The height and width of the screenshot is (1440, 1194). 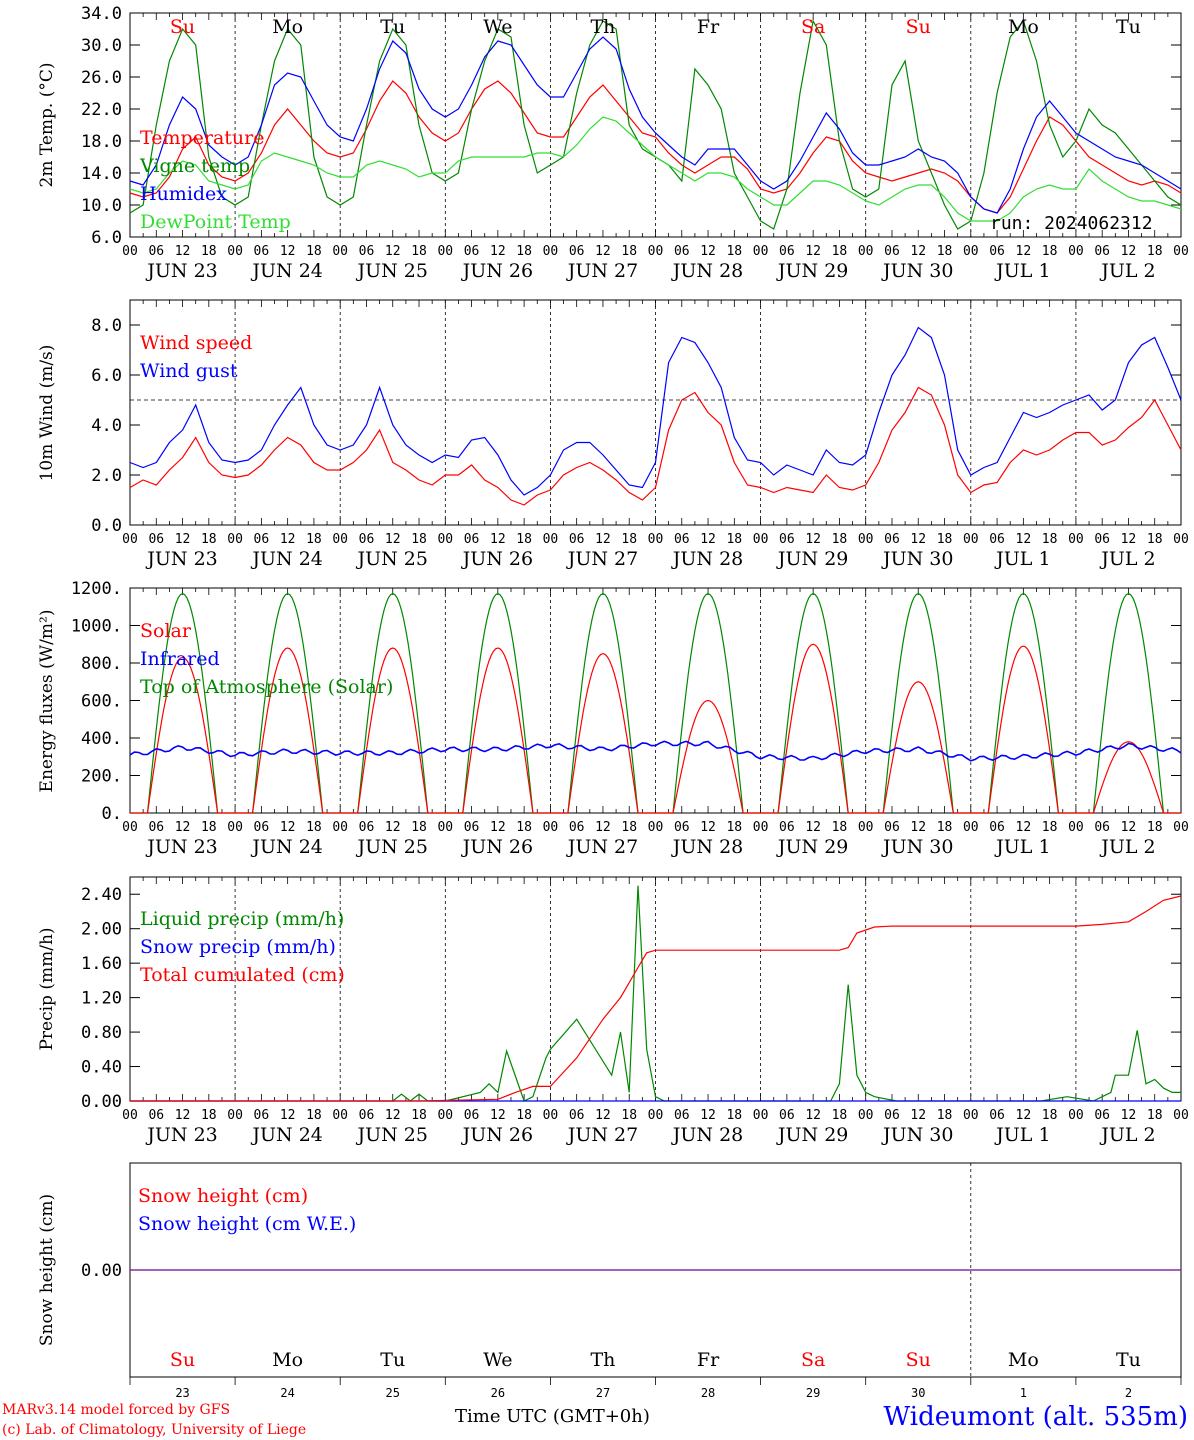 I want to click on snow-weekday-label: Su, so click(x=918, y=1360).